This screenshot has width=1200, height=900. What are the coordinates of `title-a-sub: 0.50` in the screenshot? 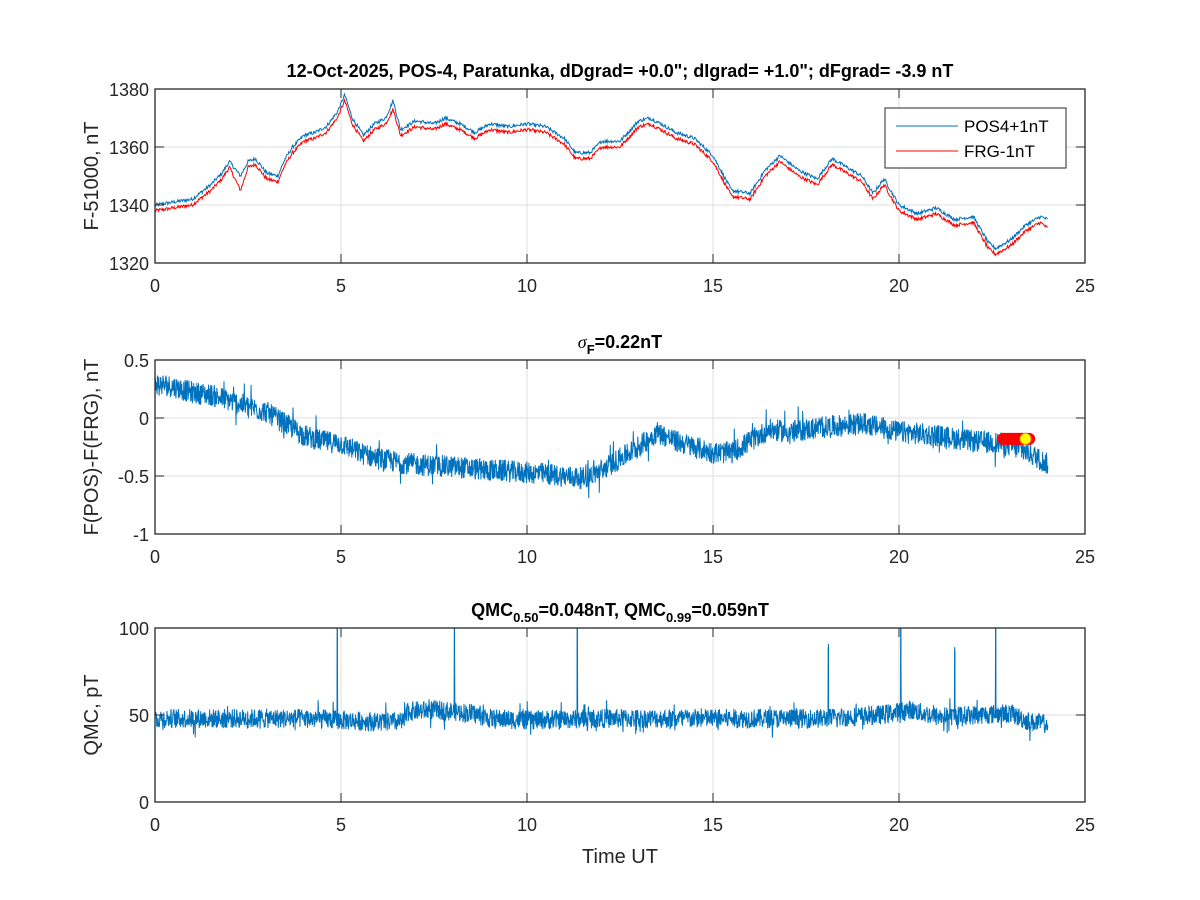 It's located at (525, 617).